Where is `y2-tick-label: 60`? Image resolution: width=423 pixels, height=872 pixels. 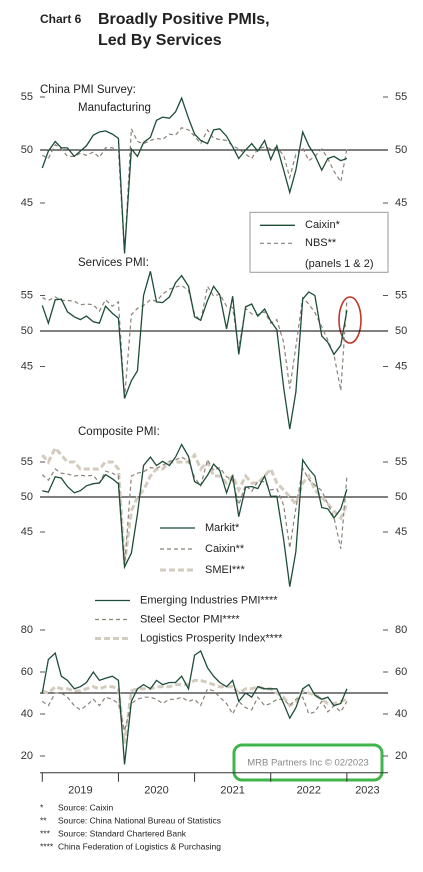
y2-tick-label: 60 is located at coordinates (401, 672).